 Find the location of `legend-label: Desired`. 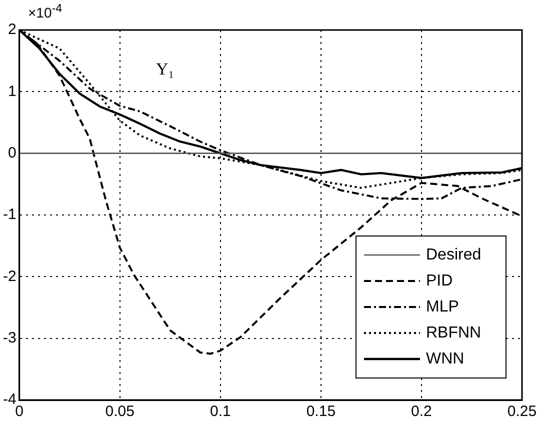

legend-label: Desired is located at coordinates (454, 255).